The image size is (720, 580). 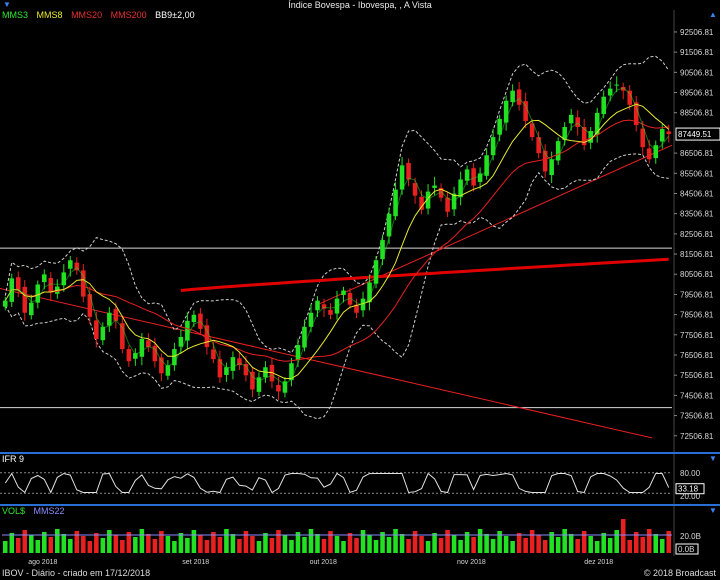 I want to click on price-axis-label: 91506.81, so click(x=697, y=52).